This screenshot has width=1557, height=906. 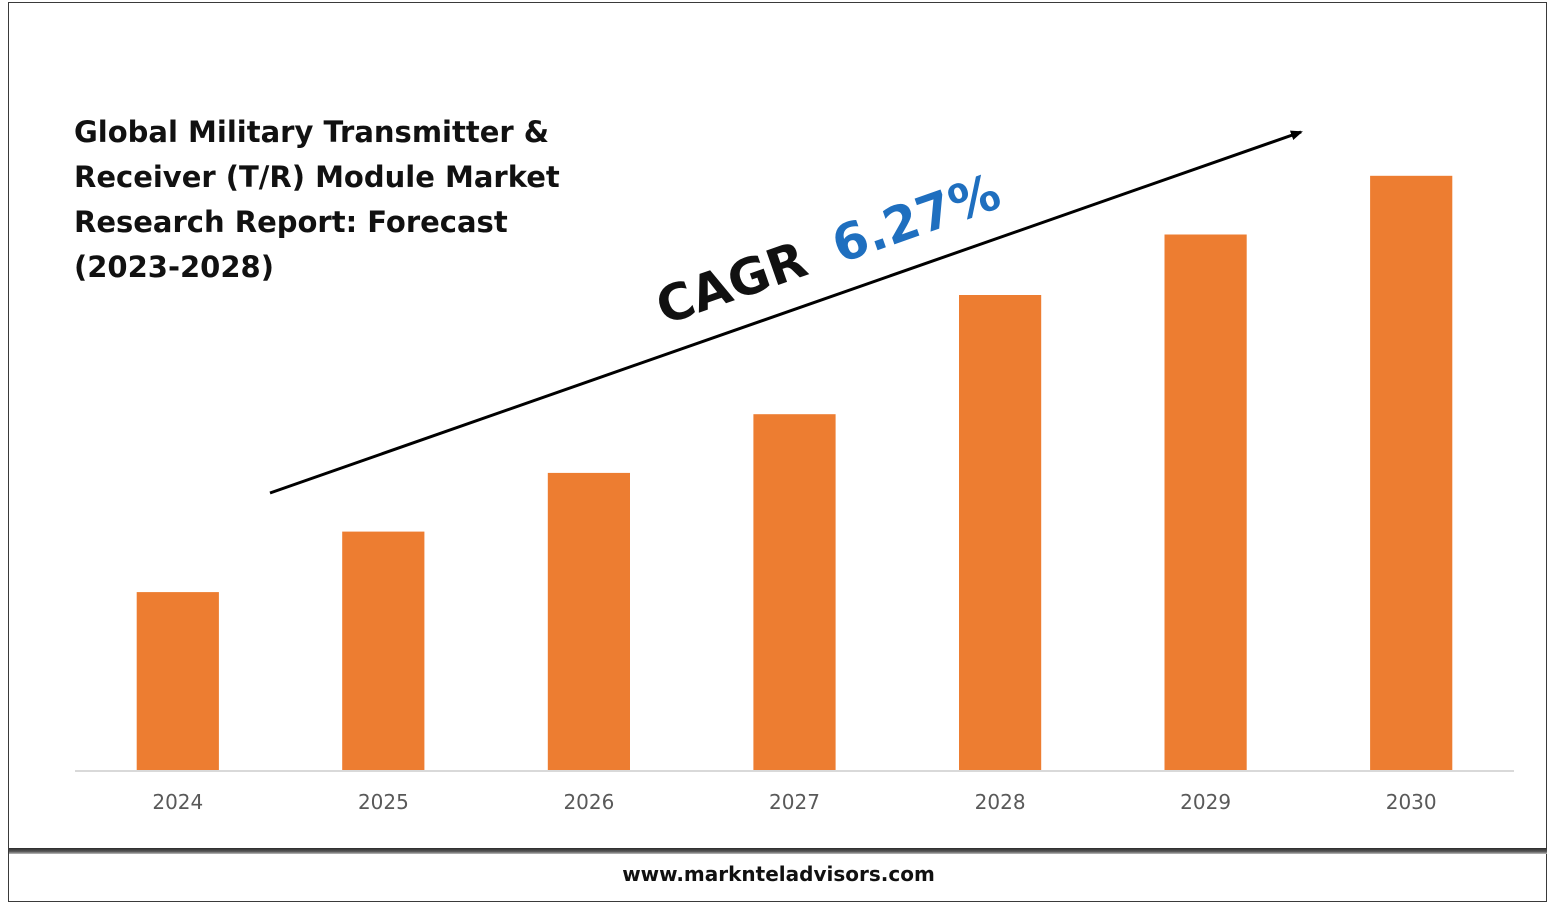 What do you see at coordinates (1411, 802) in the screenshot?
I see `x-tick-label: 2030` at bounding box center [1411, 802].